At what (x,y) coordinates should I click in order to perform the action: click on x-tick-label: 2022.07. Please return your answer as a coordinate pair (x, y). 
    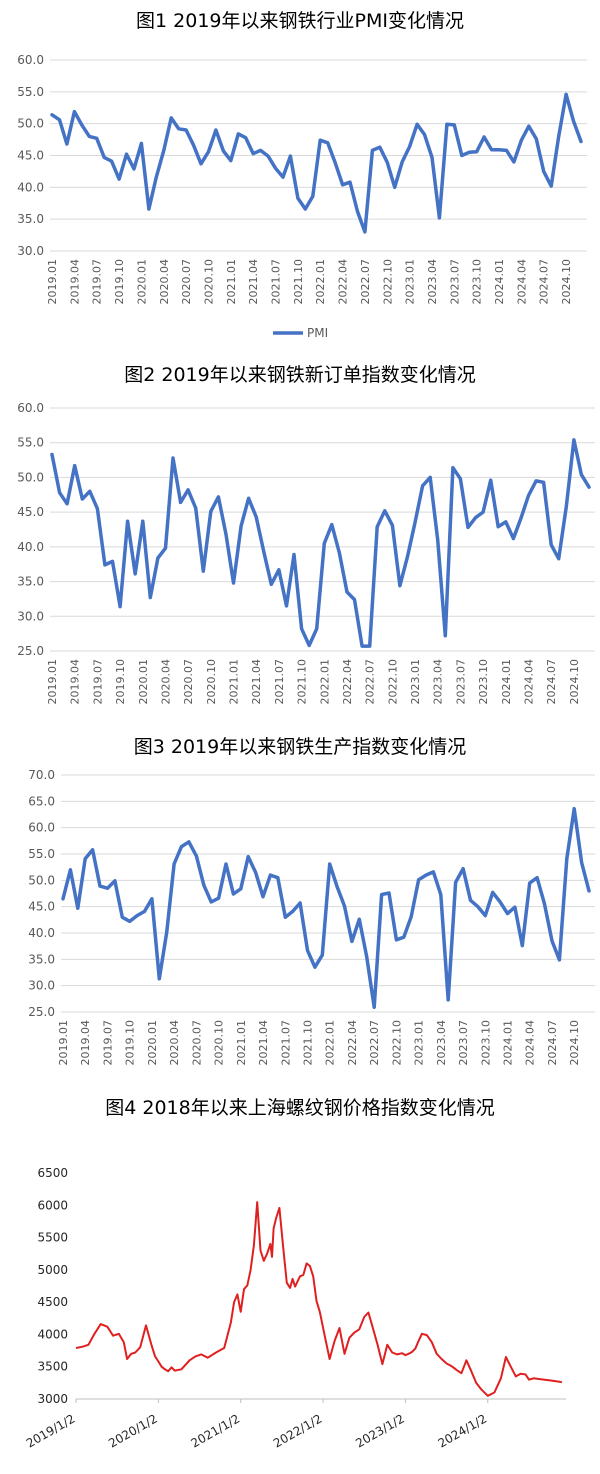
    Looking at the image, I should click on (374, 1043).